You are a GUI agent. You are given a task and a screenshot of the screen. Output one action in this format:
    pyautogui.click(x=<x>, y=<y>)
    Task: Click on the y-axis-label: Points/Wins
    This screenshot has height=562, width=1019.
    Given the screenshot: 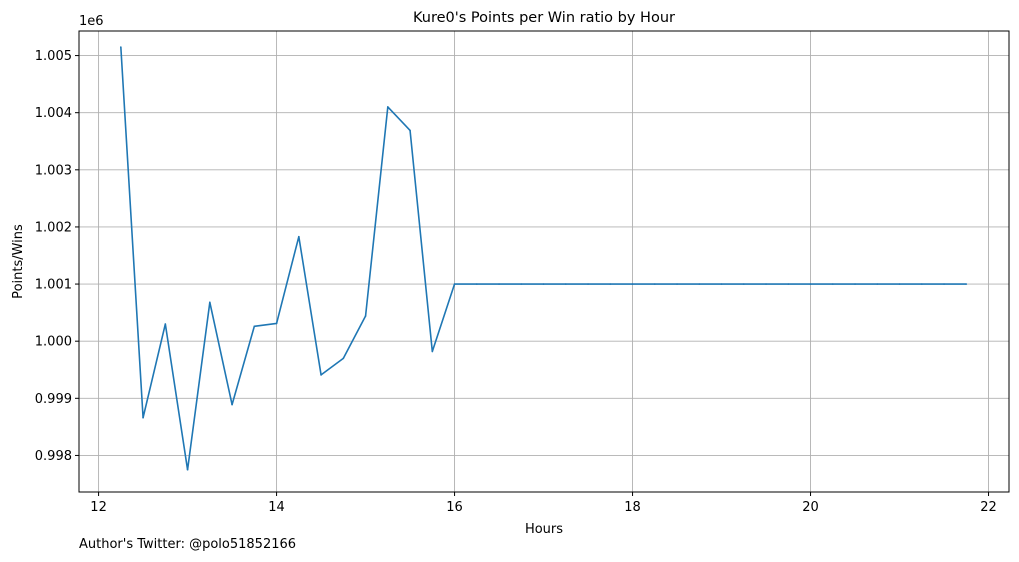 What is the action you would take?
    pyautogui.click(x=18, y=261)
    